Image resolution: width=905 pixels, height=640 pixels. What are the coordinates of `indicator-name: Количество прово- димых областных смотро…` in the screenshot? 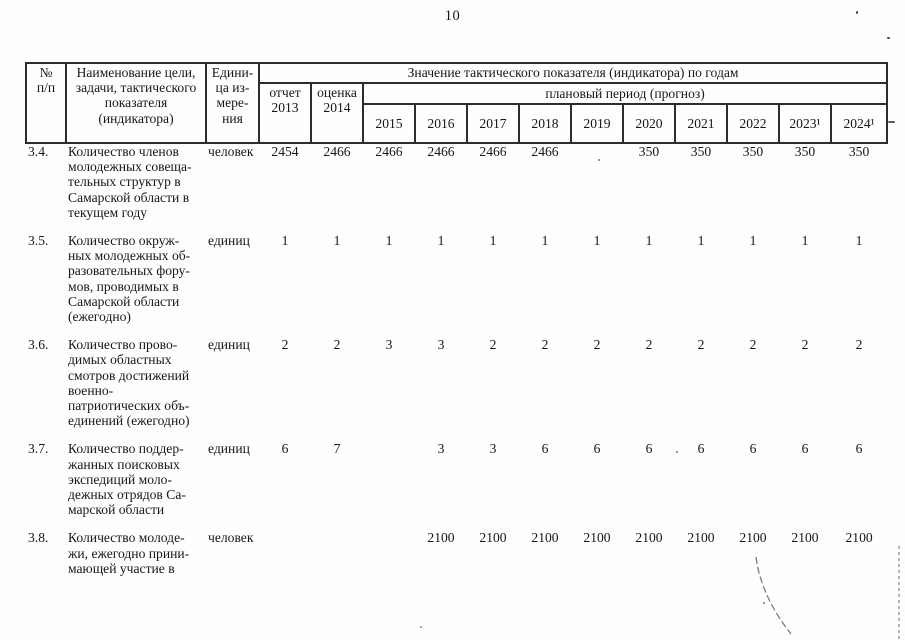 It's located at (129, 383).